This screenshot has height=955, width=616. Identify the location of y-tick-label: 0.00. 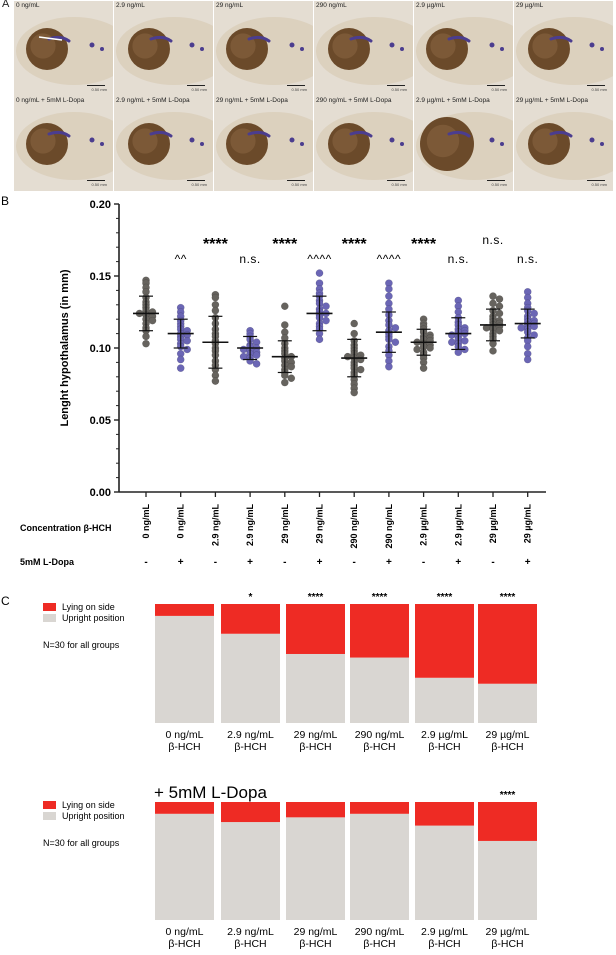
(100, 493).